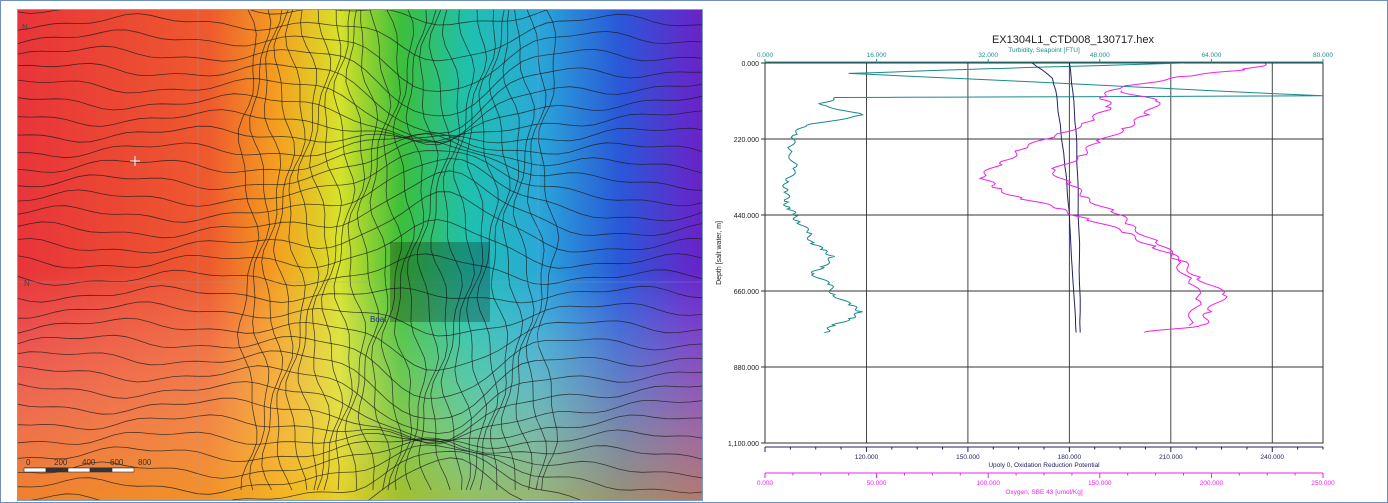 This screenshot has width=1388, height=503. I want to click on top-tick-label: 32.000, so click(988, 55).